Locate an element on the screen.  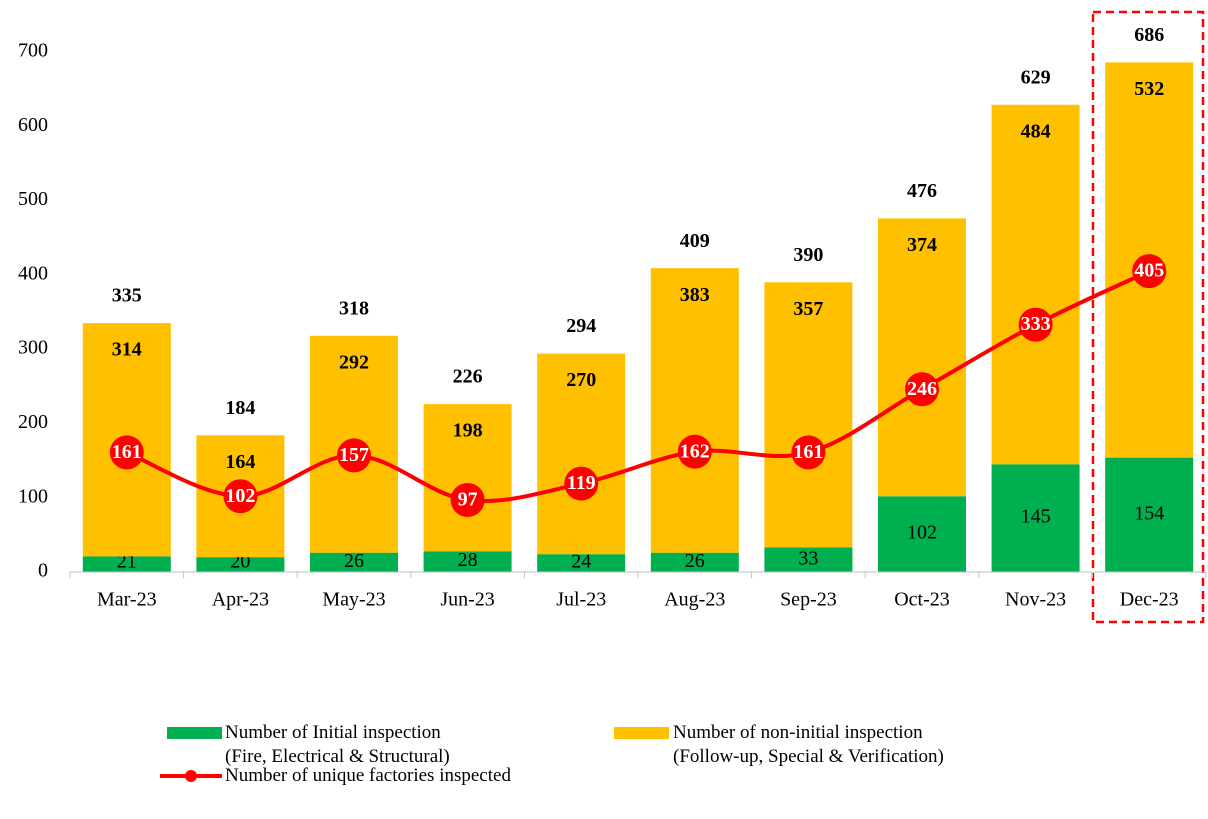
y-tick-label: 700 is located at coordinates (33, 51).